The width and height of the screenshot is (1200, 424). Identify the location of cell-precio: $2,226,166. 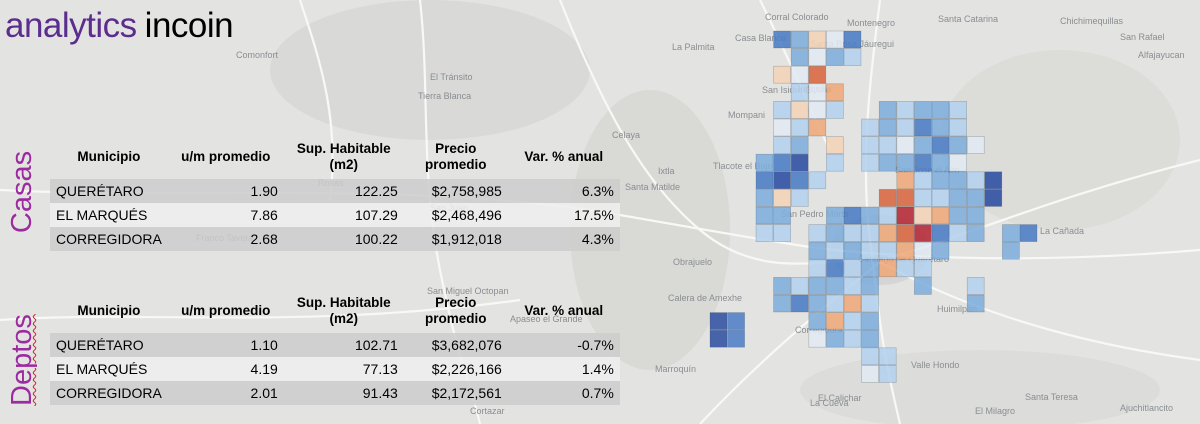
(455, 369).